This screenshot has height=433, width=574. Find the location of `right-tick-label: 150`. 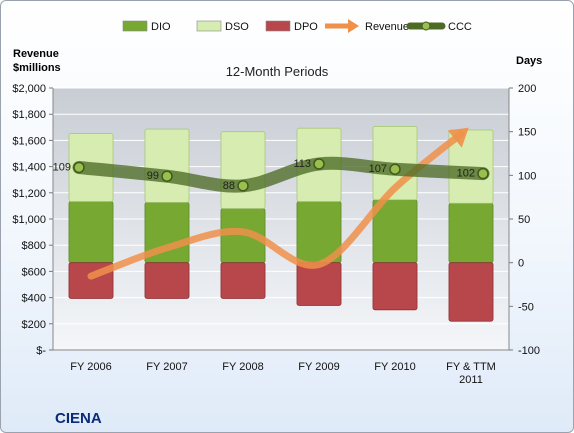

right-tick-label: 150 is located at coordinates (527, 133).